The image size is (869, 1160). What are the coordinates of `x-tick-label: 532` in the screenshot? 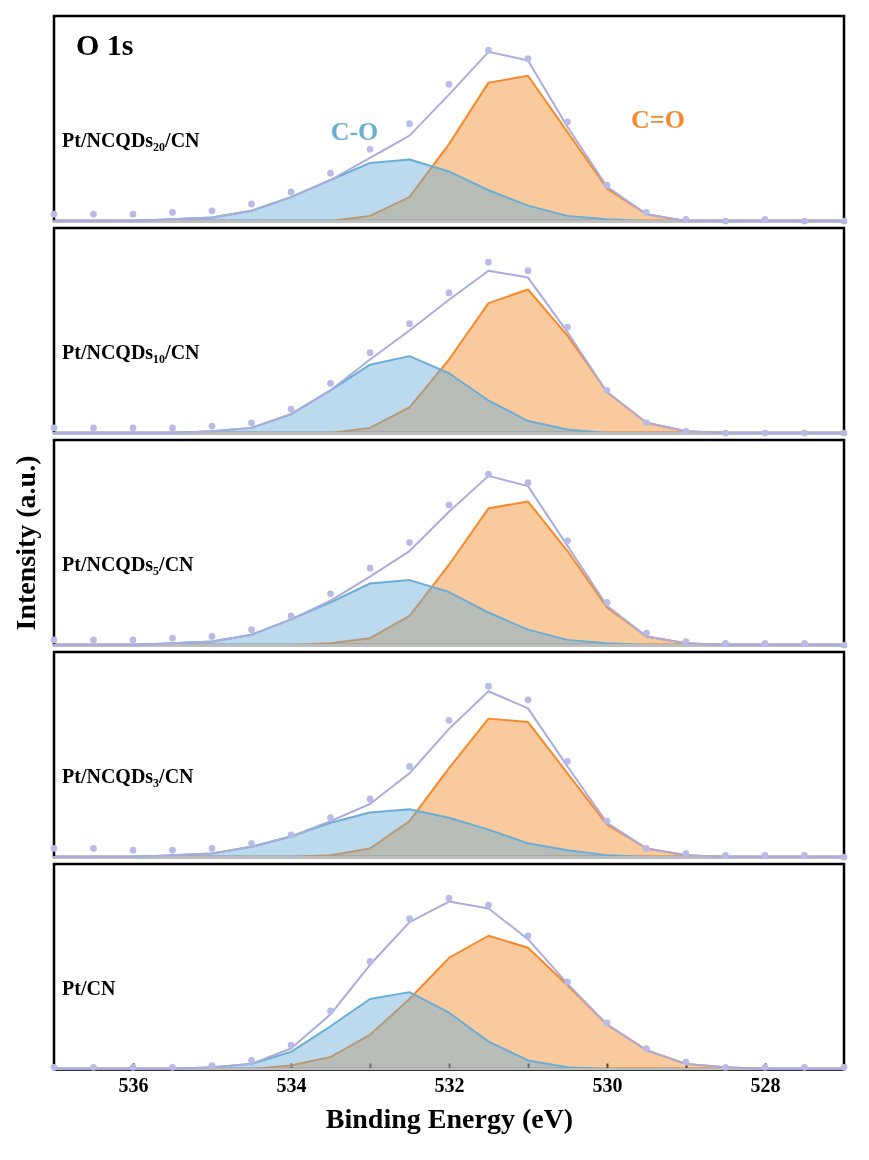 It's located at (449, 1084).